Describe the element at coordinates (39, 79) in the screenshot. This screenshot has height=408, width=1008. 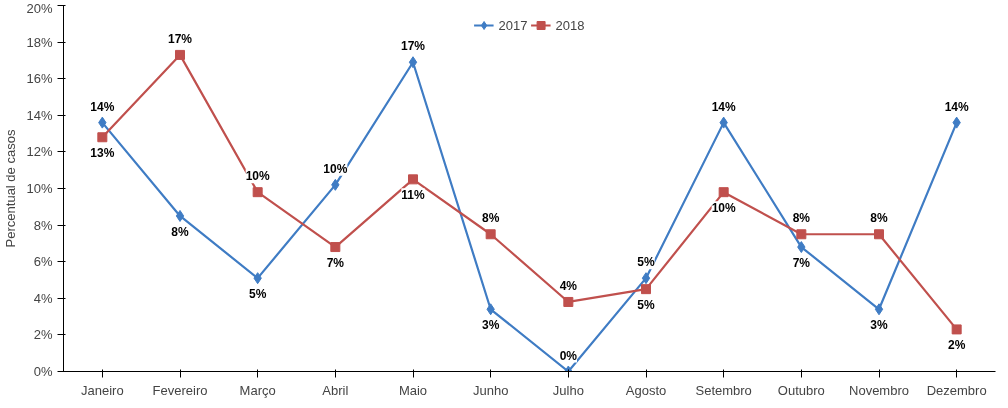
I see `y-tick-label: 16%` at that location.